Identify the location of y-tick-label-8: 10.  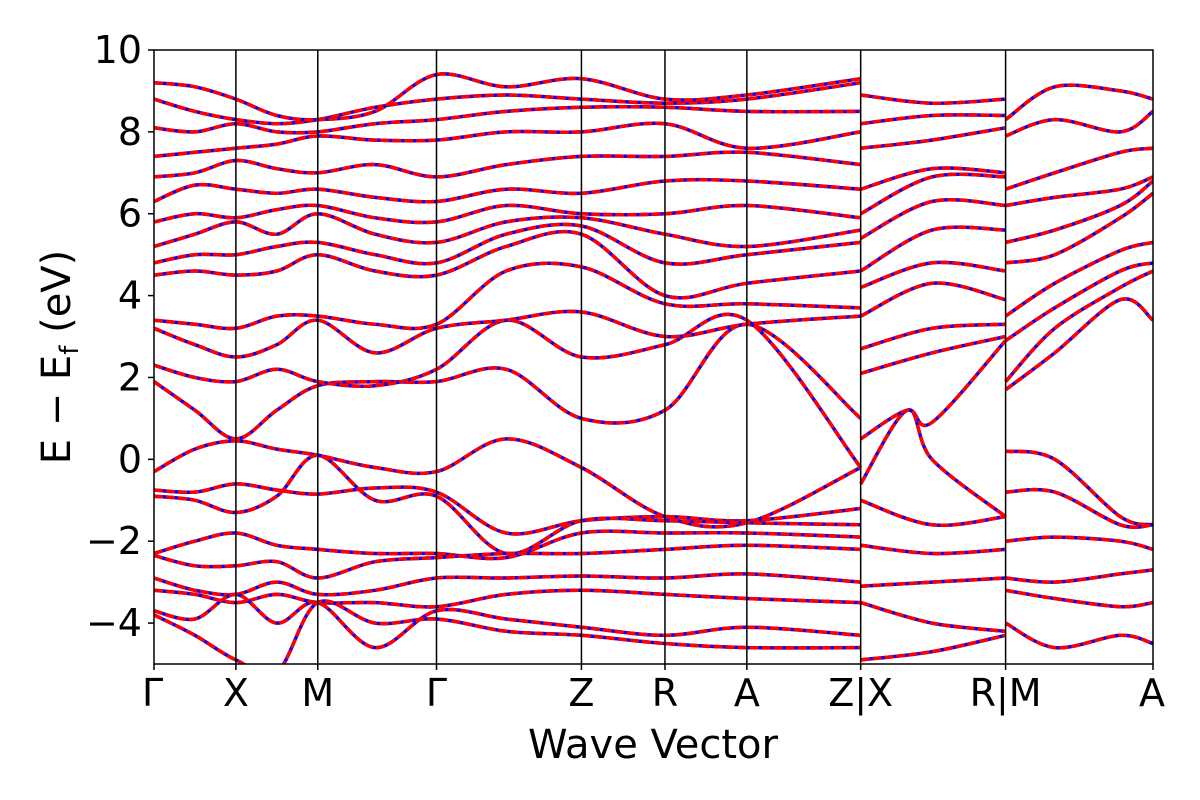
(118, 50).